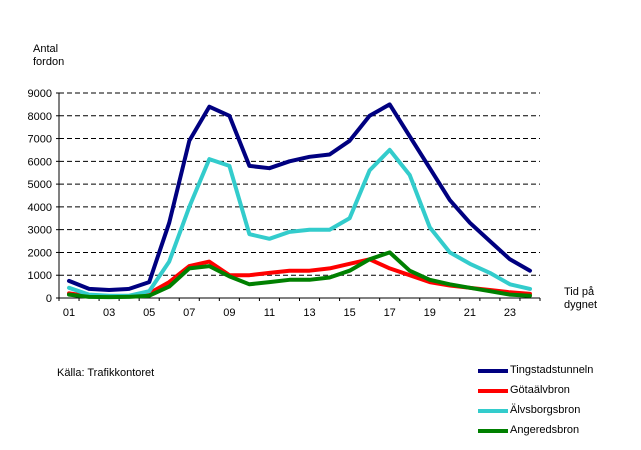 Image resolution: width=641 pixels, height=450 pixels. Describe the element at coordinates (229, 313) in the screenshot. I see `x-tick-label: 09` at that location.